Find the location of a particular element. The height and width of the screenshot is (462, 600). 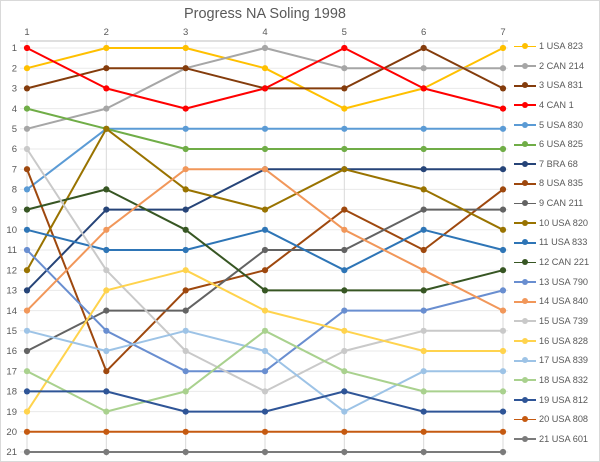

legend-item-8-usa-835: 8 USA 835 is located at coordinates (556, 183).